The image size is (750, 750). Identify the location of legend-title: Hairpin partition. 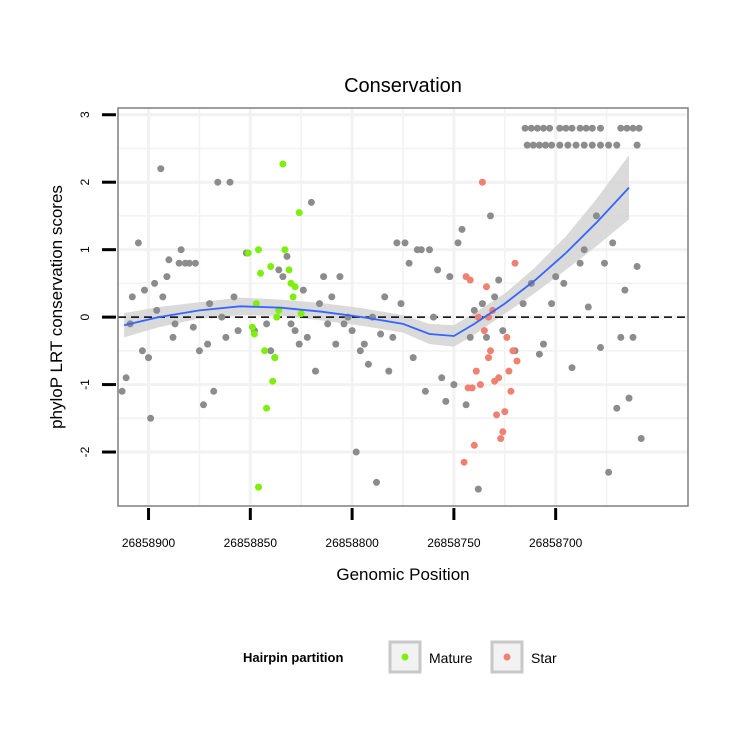
(293, 657).